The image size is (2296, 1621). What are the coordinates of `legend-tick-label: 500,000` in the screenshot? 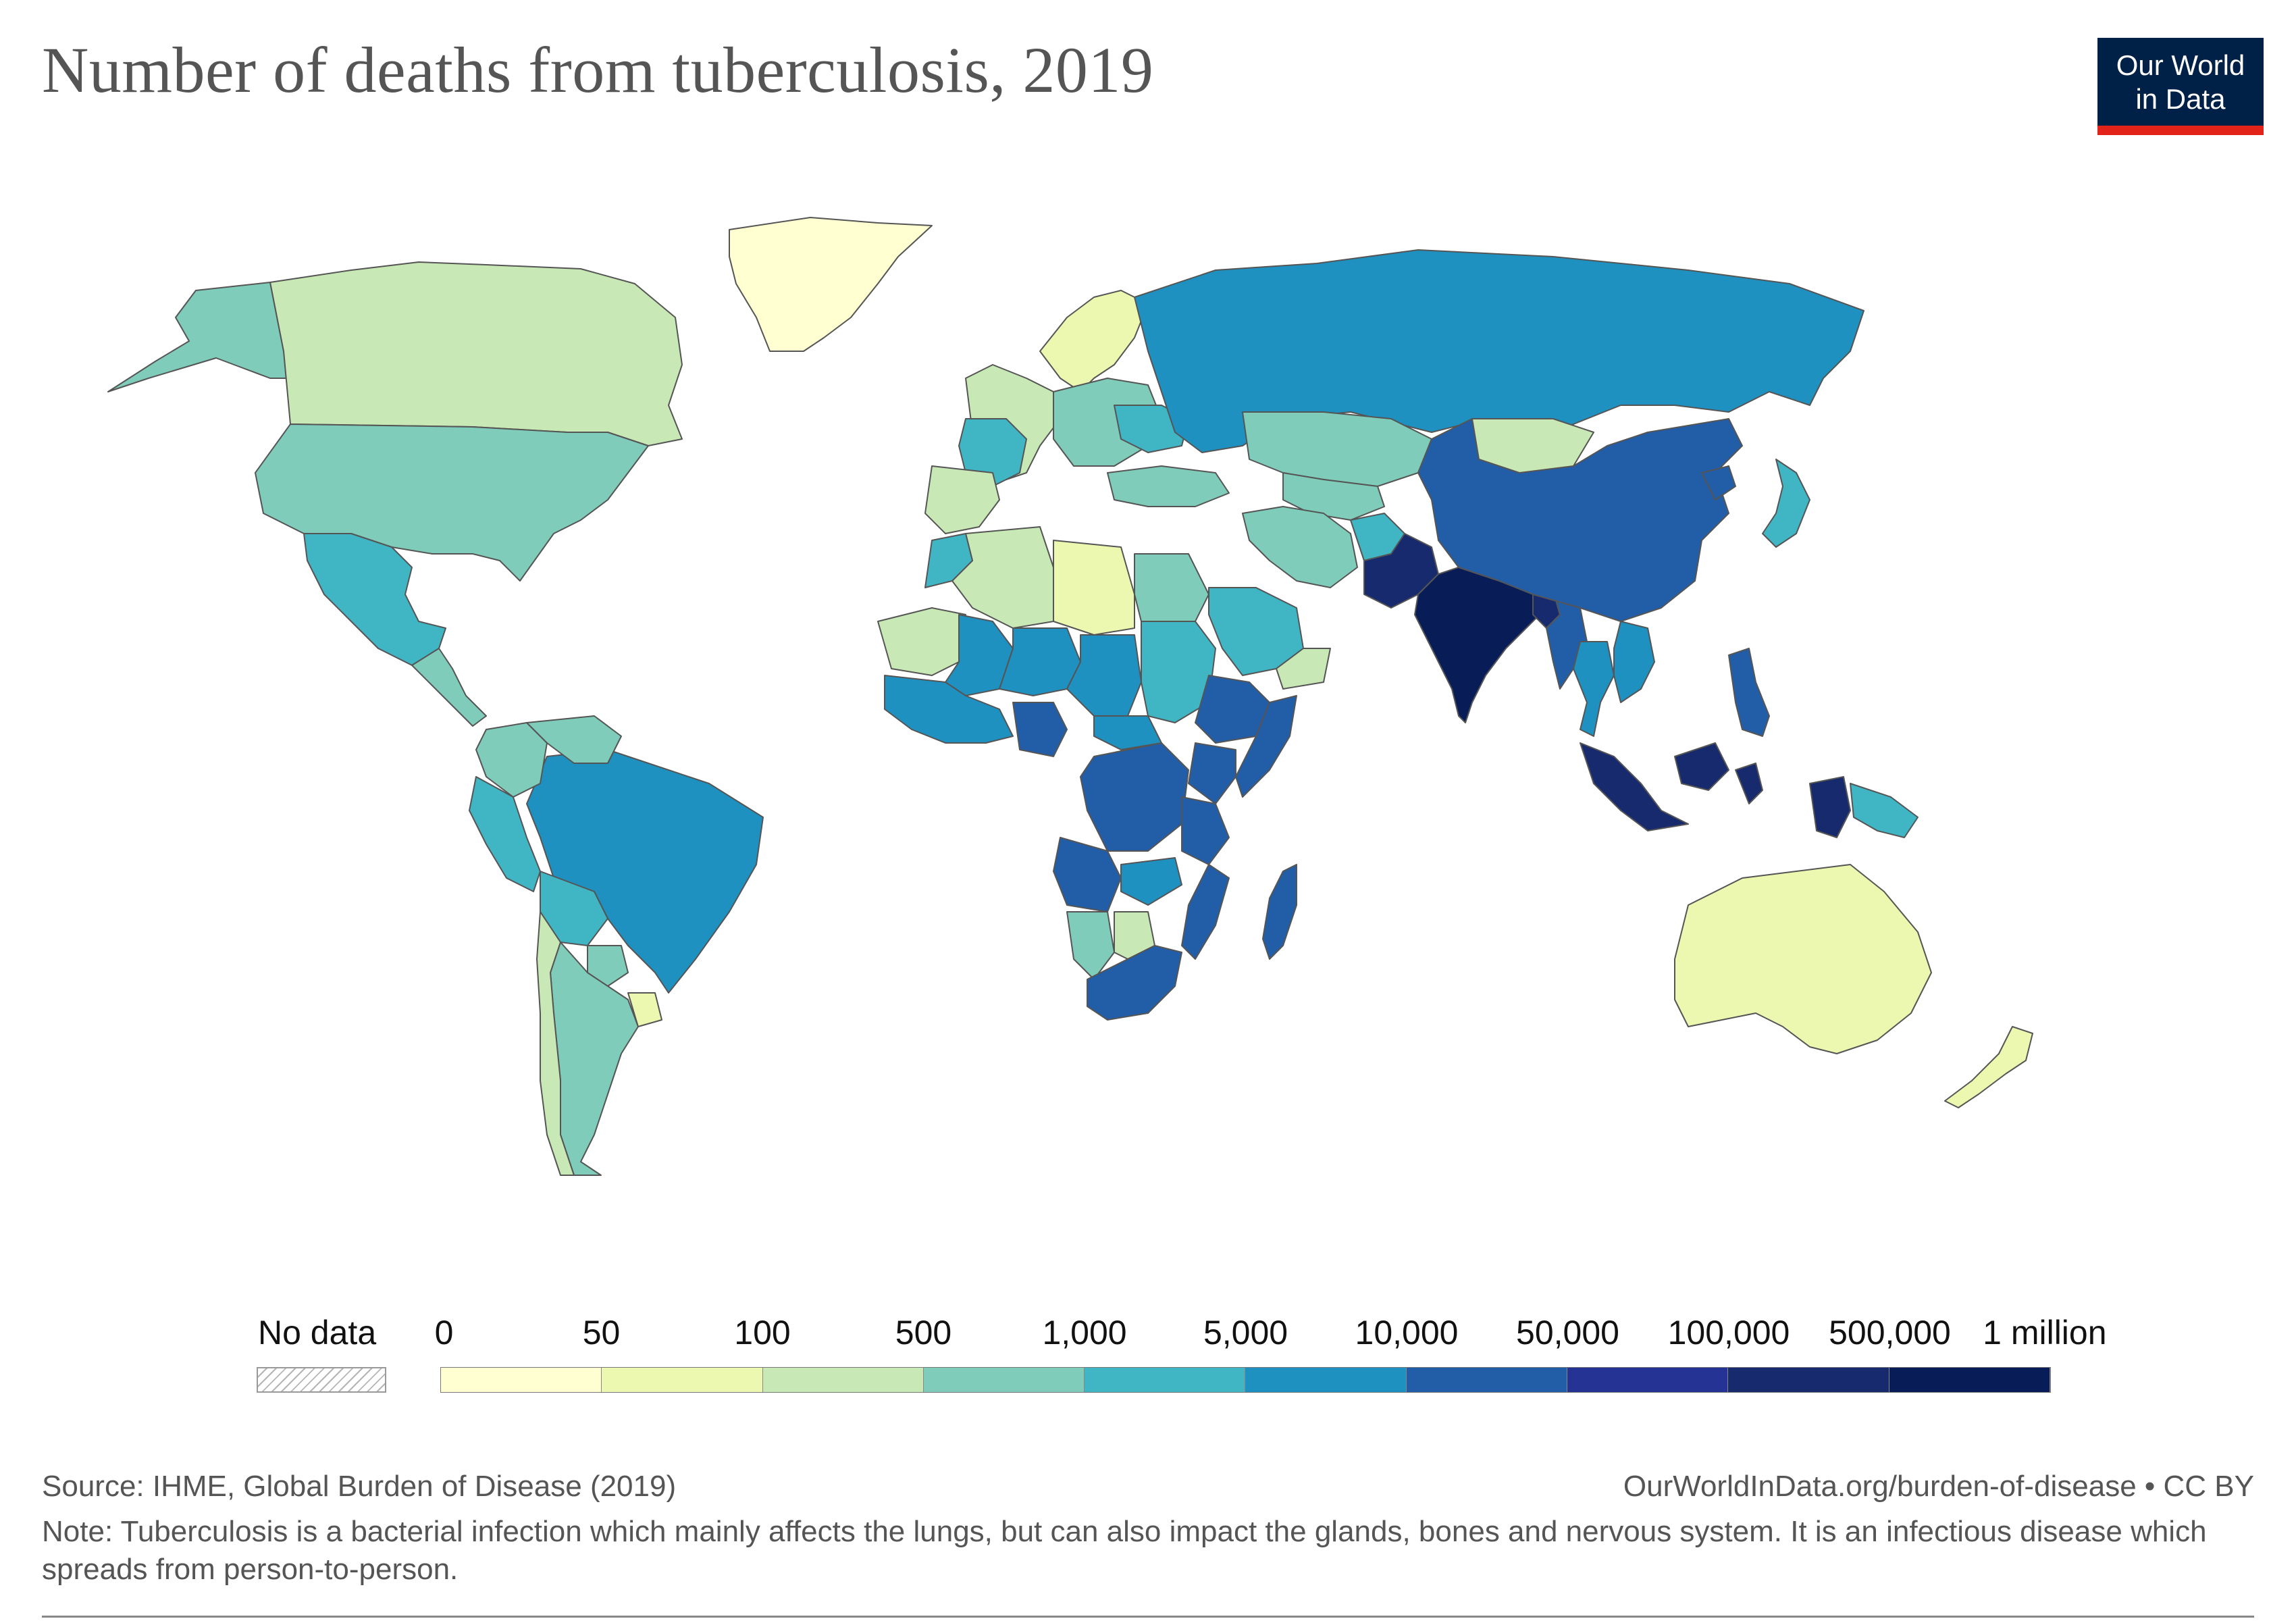 It's located at (1890, 1333).